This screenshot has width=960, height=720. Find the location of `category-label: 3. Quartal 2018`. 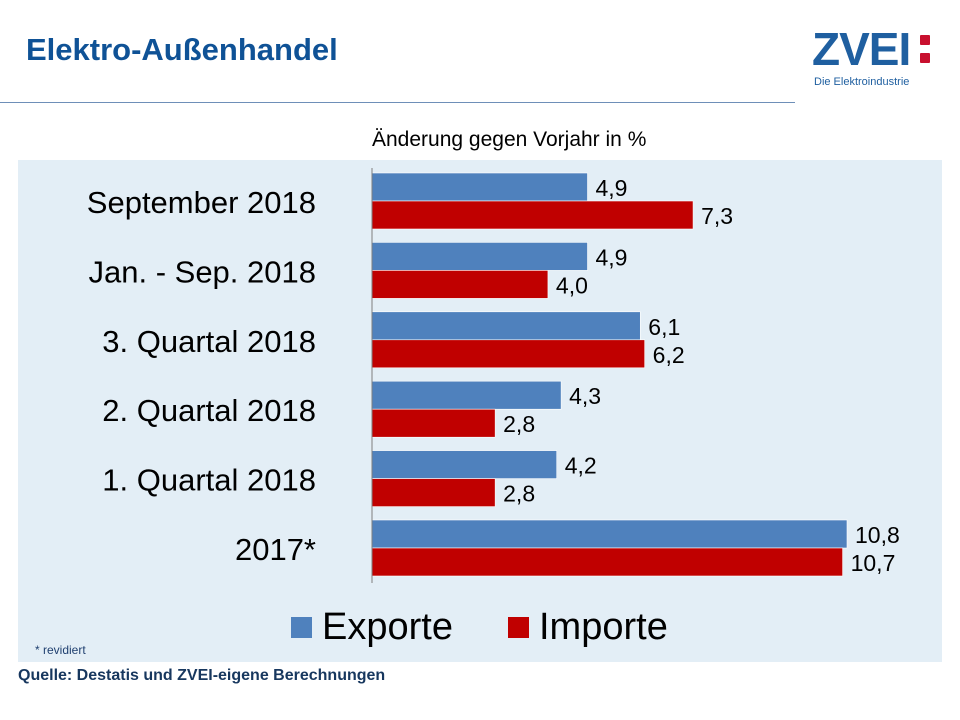

category-label: 3. Quartal 2018 is located at coordinates (209, 341).